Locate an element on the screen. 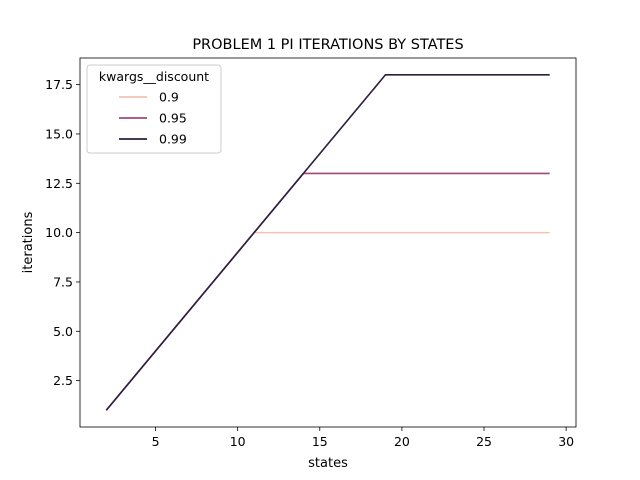 The width and height of the screenshot is (640, 480). legend: kwargs__discount 0.9 0.95 0.99 is located at coordinates (154, 109).